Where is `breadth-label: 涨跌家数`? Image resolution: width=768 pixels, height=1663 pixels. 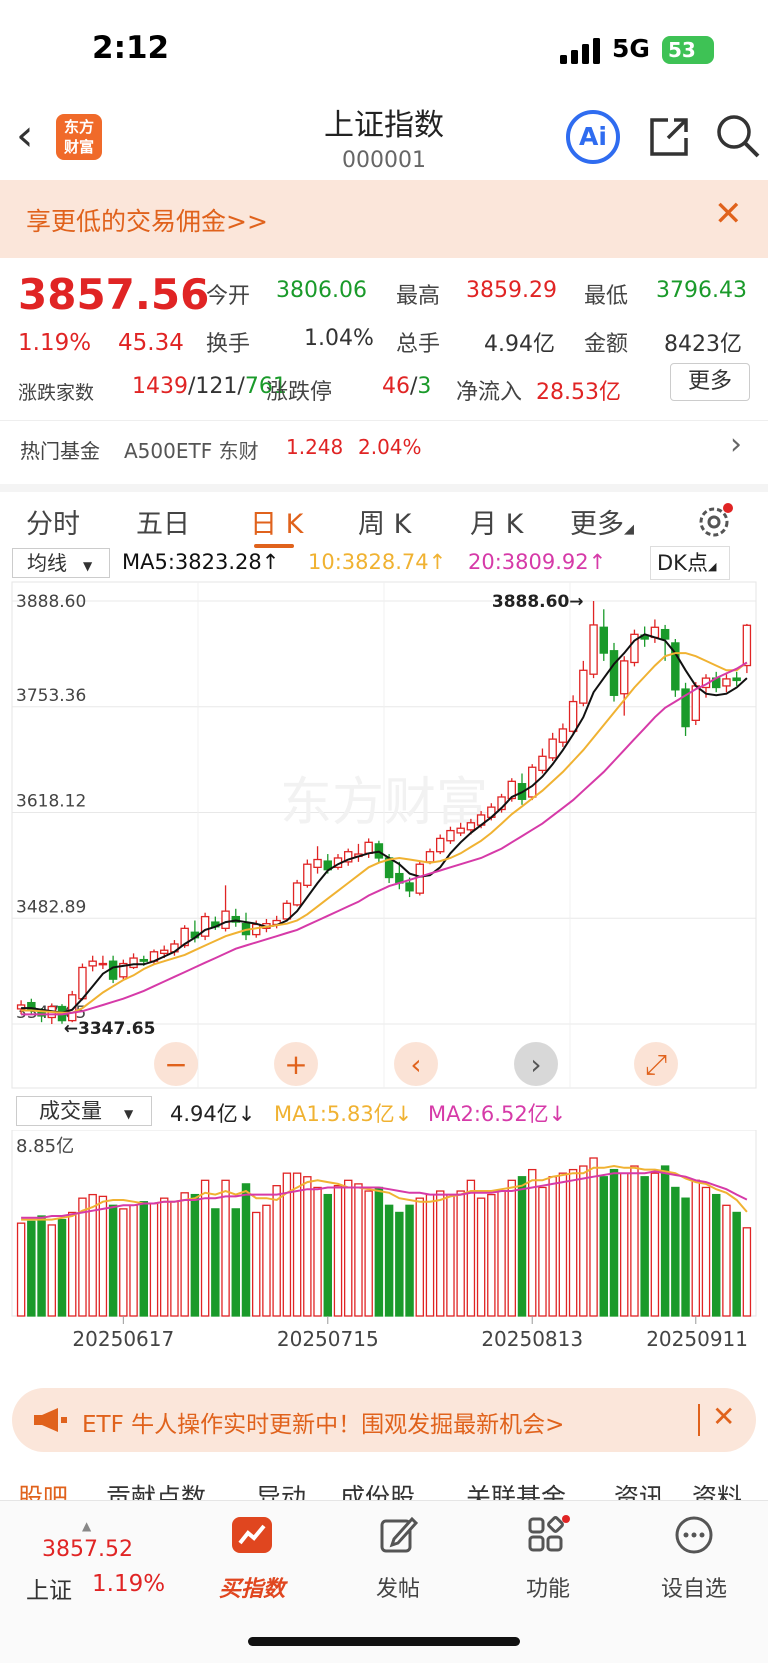
breadth-label: 涨跌家数 is located at coordinates (56, 393).